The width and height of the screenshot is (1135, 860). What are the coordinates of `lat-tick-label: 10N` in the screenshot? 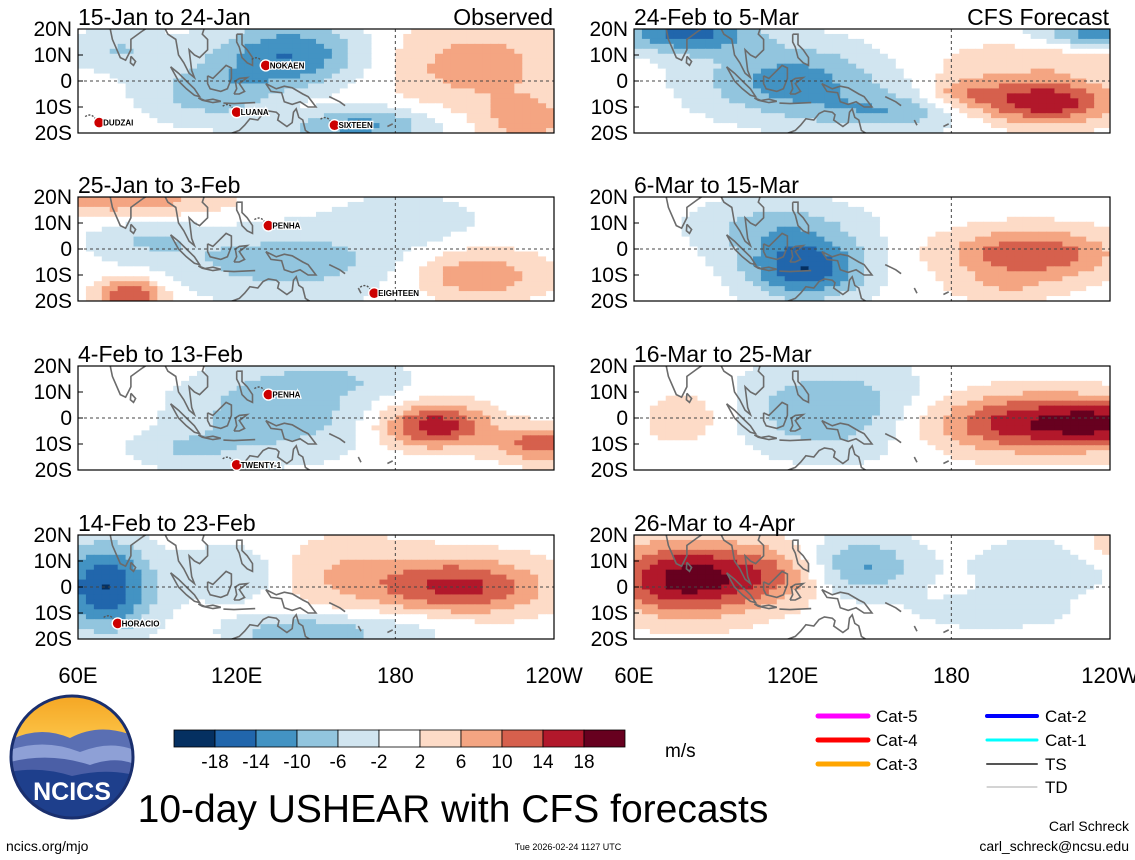 It's located at (52, 392).